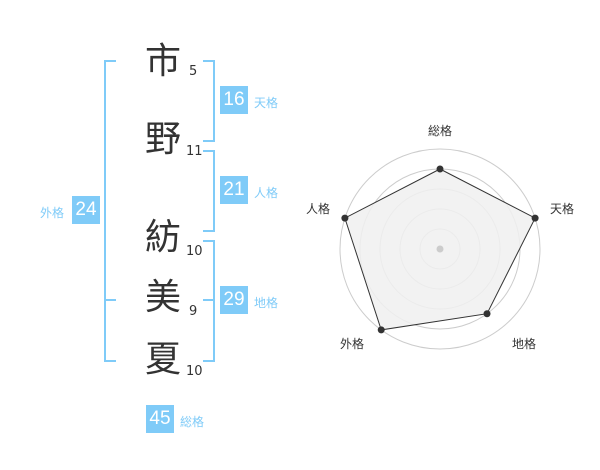 The image size is (600, 470). I want to click on name-char: 野, so click(162, 139).